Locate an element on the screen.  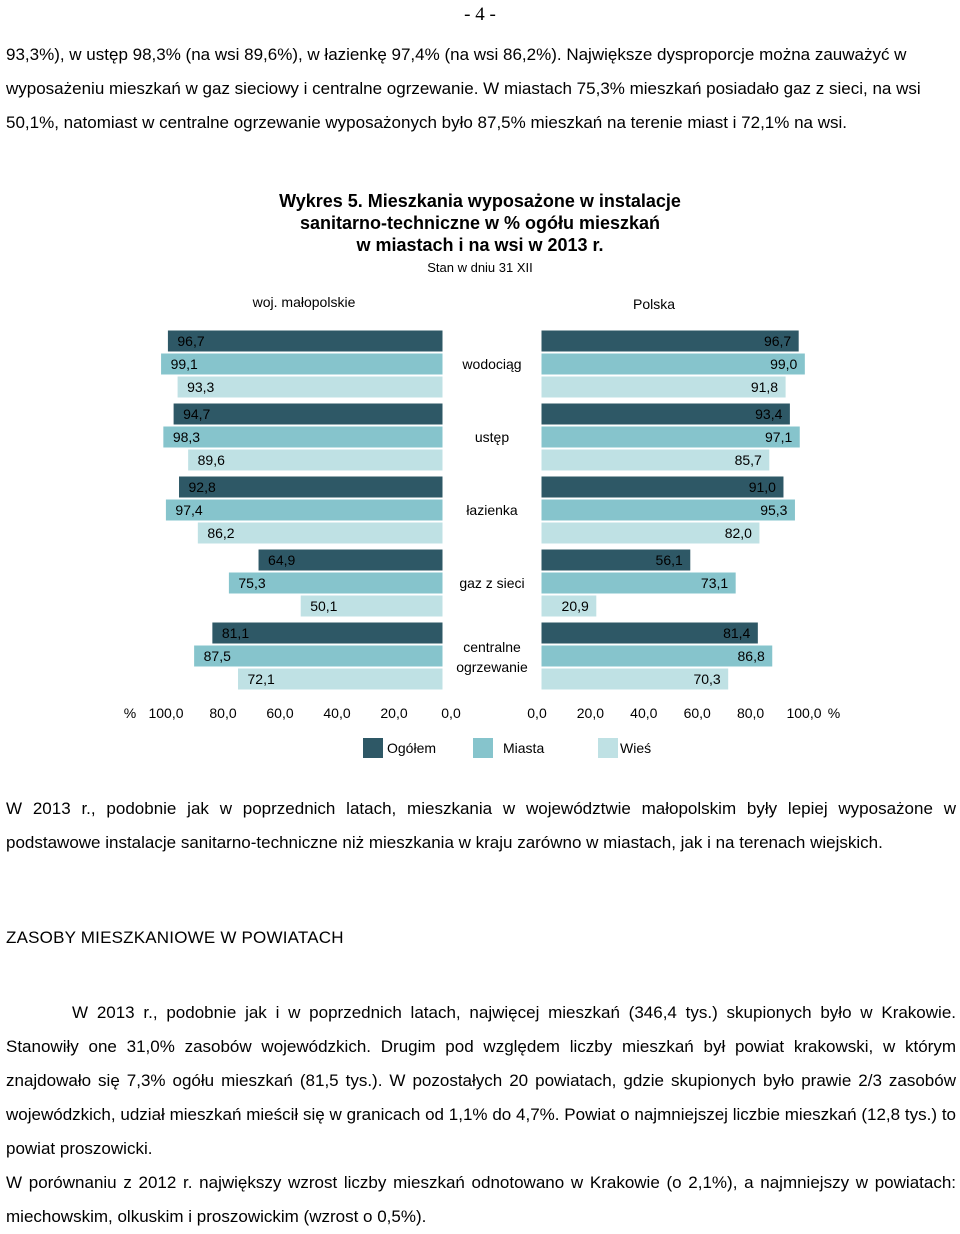
data-label-right-lazienka-miasta: 95,3 is located at coordinates (773, 510).